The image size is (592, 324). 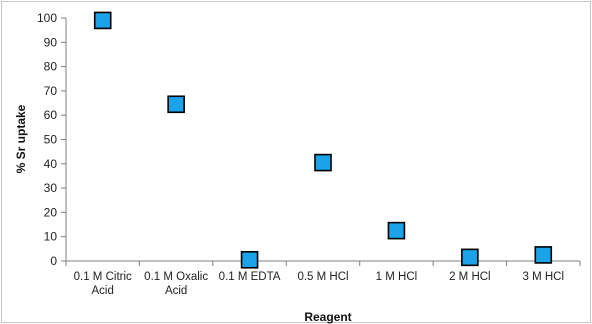 What do you see at coordinates (21, 138) in the screenshot?
I see `y-axis-title: % Sr uptake` at bounding box center [21, 138].